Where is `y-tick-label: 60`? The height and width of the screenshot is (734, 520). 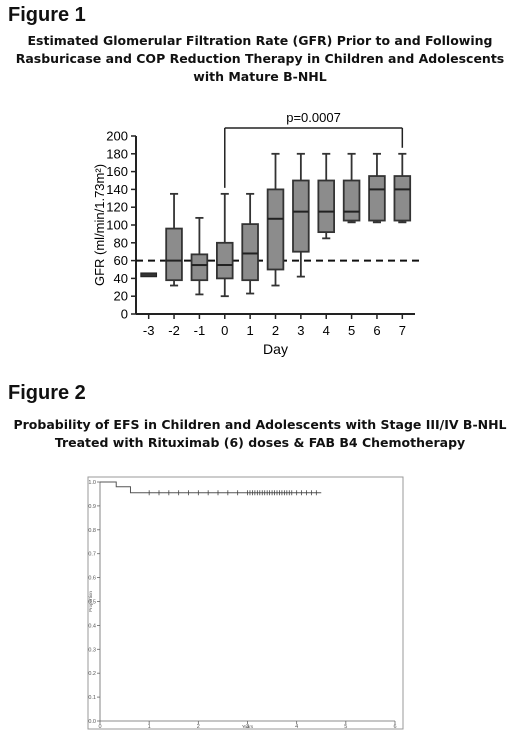 y-tick-label: 60 is located at coordinates (121, 260).